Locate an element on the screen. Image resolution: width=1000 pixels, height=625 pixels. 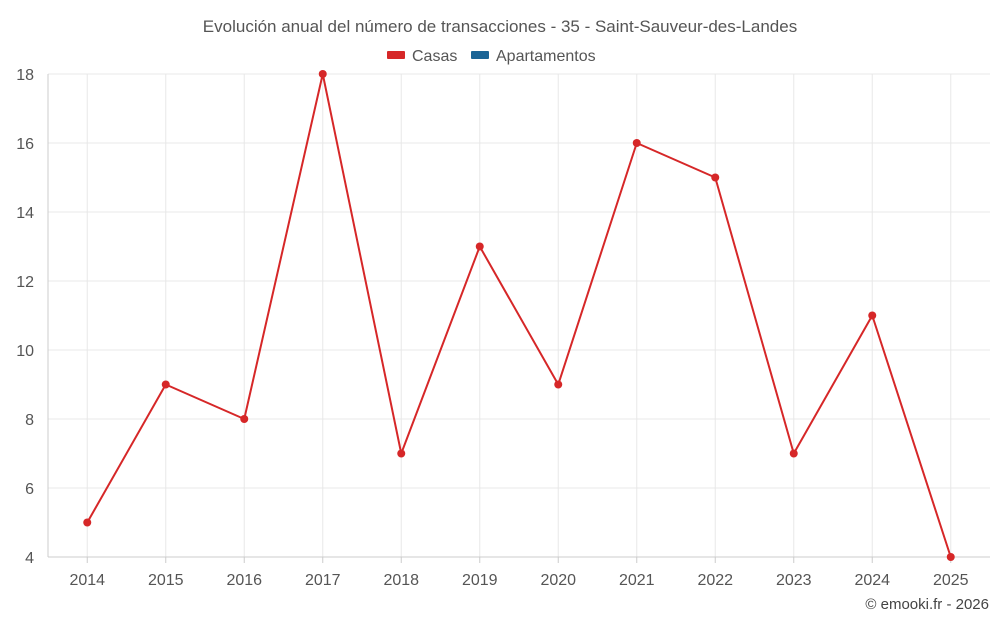
legend: Casas Apartamentos is located at coordinates (491, 56).